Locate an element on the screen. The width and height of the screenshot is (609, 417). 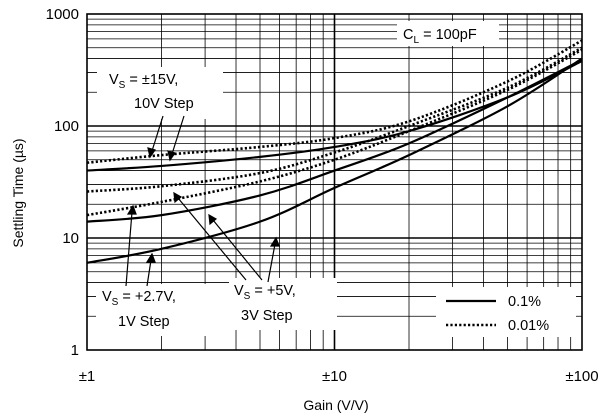
x-tick-label: ±100 is located at coordinates (581, 376).